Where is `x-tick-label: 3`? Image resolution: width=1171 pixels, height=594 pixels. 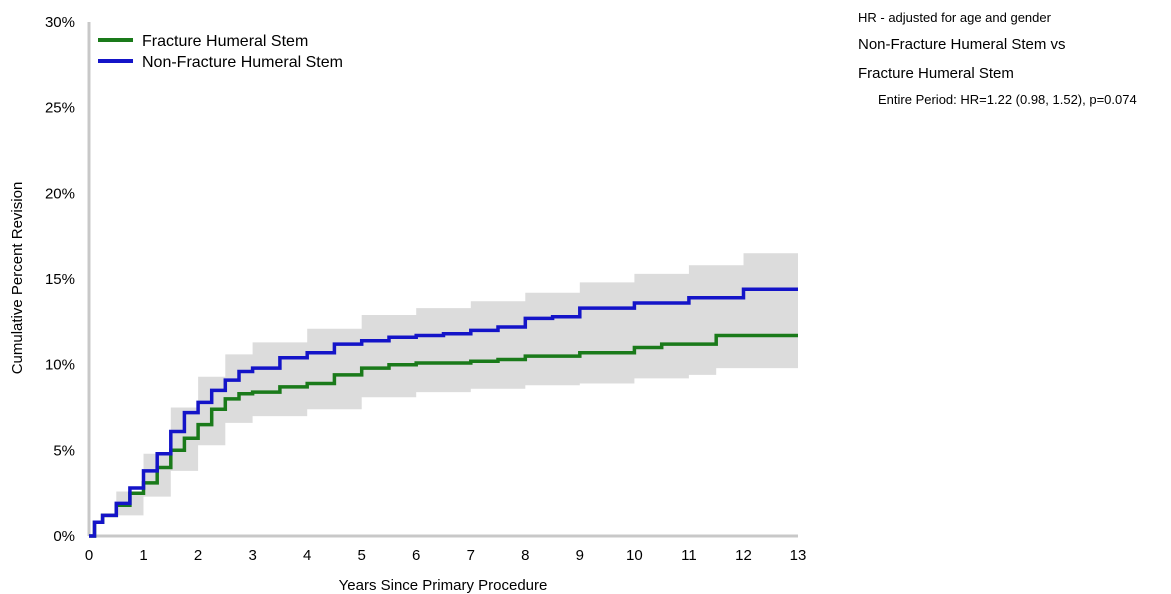
x-tick-label: 3 is located at coordinates (252, 555).